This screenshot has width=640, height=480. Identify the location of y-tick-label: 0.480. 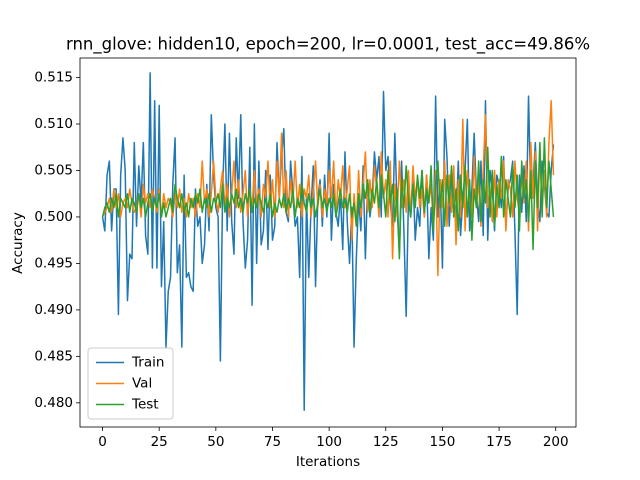
(53, 403).